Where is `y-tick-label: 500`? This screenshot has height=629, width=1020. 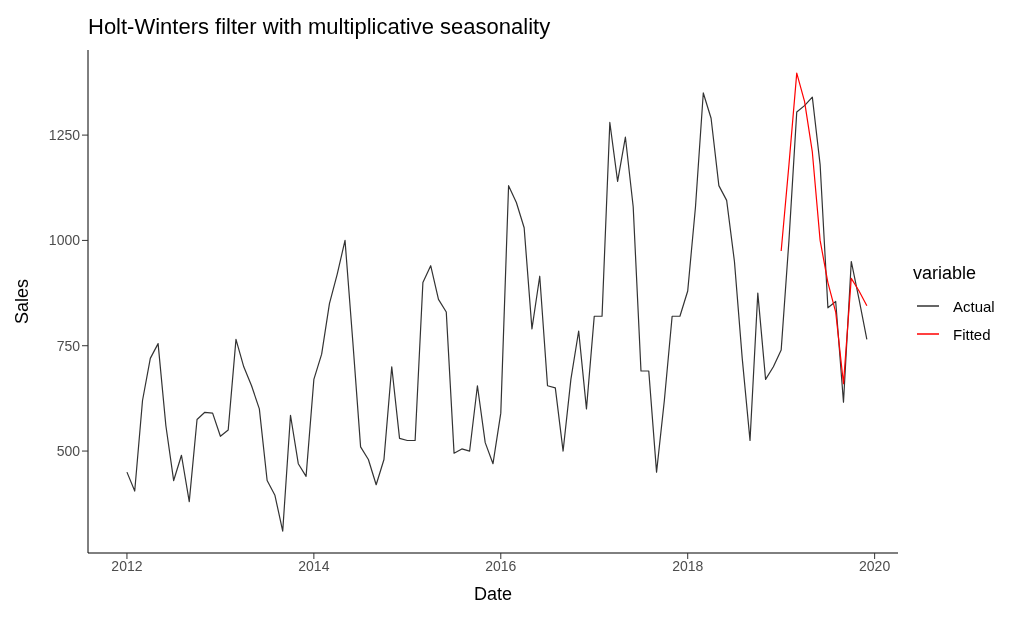 y-tick-label: 500 is located at coordinates (68, 451).